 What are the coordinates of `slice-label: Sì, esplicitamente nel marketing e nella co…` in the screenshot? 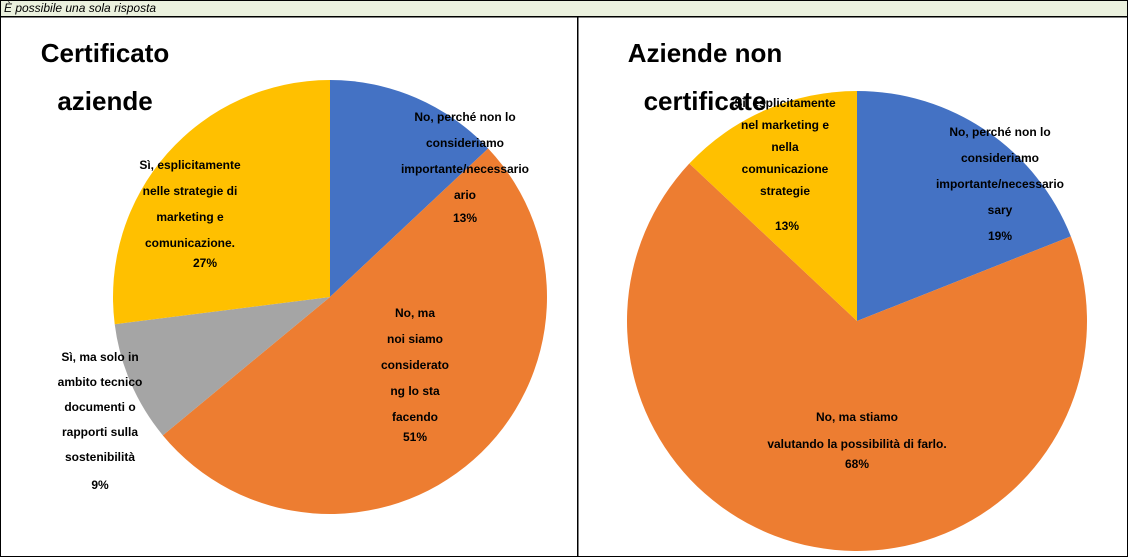 It's located at (785, 147).